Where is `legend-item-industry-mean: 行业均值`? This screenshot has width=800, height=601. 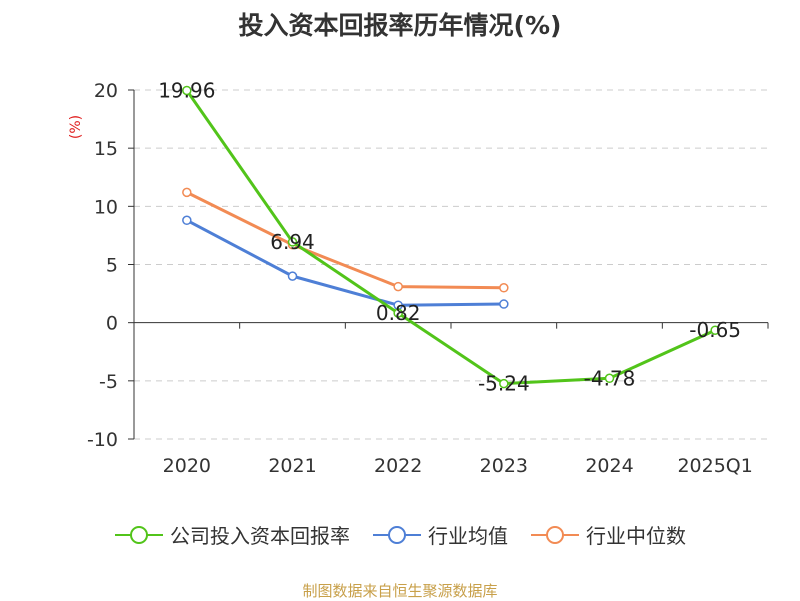 legend-item-industry-mean: 行业均值 is located at coordinates (440, 534).